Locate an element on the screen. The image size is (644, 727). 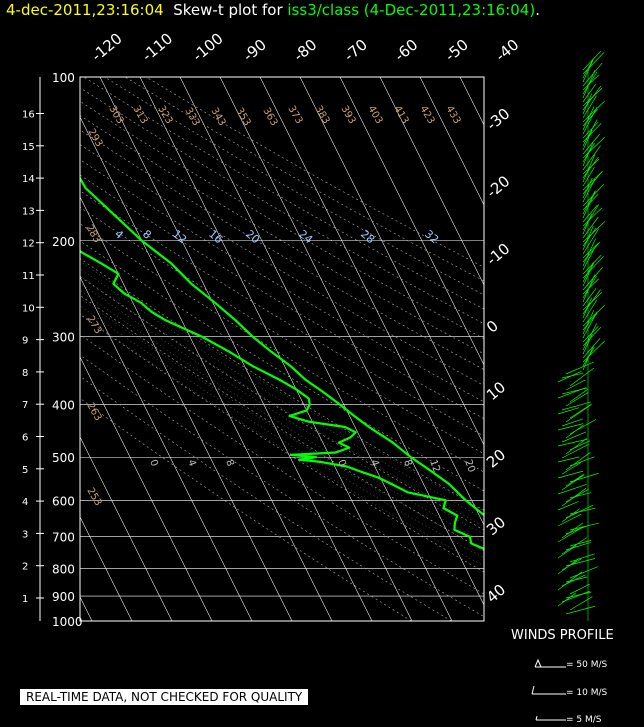
height-tick-label: 12 is located at coordinates (28, 244).